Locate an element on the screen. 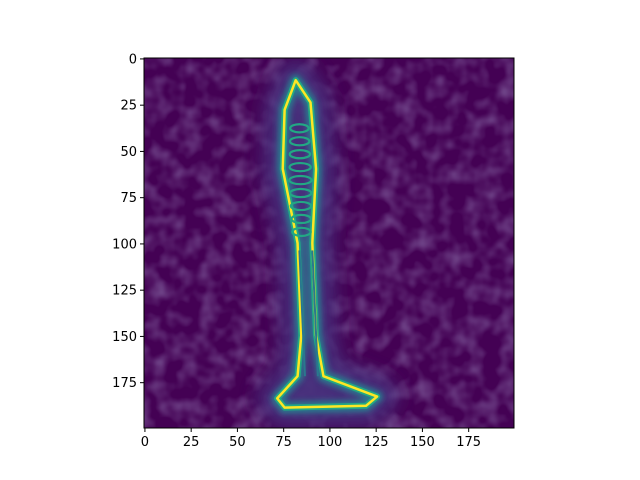  y-axis: 0 25 50 75 100 125 150 175 is located at coordinates (128, 221).